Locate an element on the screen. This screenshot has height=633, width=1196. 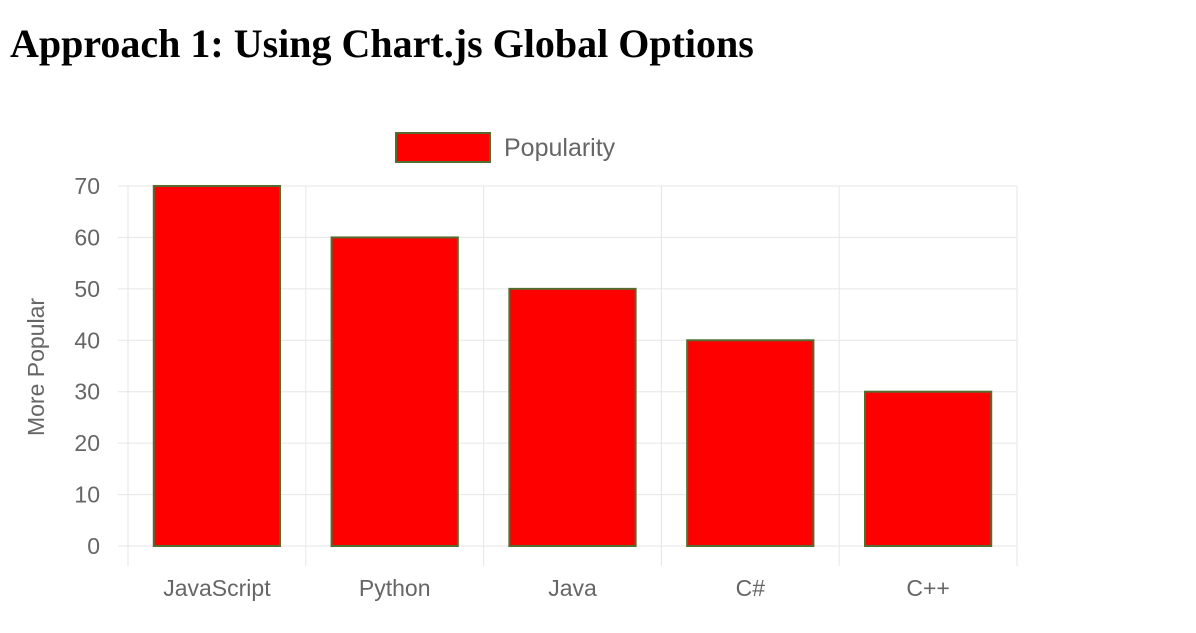
x-tick-label: JavaScript is located at coordinates (217, 588).